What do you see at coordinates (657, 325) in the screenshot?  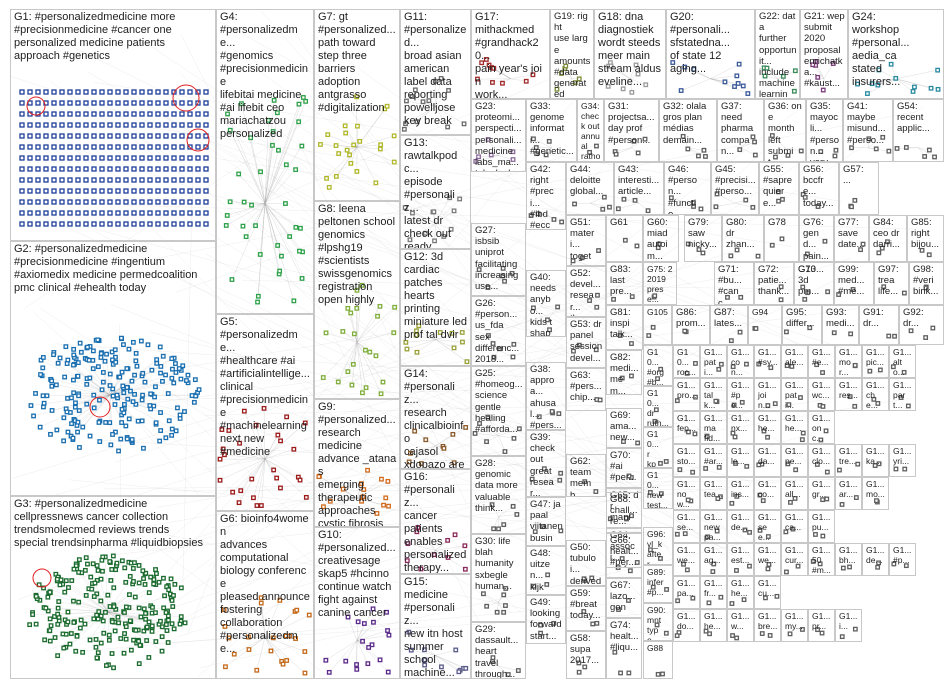 I see `group-box-g105: G105` at bounding box center [657, 325].